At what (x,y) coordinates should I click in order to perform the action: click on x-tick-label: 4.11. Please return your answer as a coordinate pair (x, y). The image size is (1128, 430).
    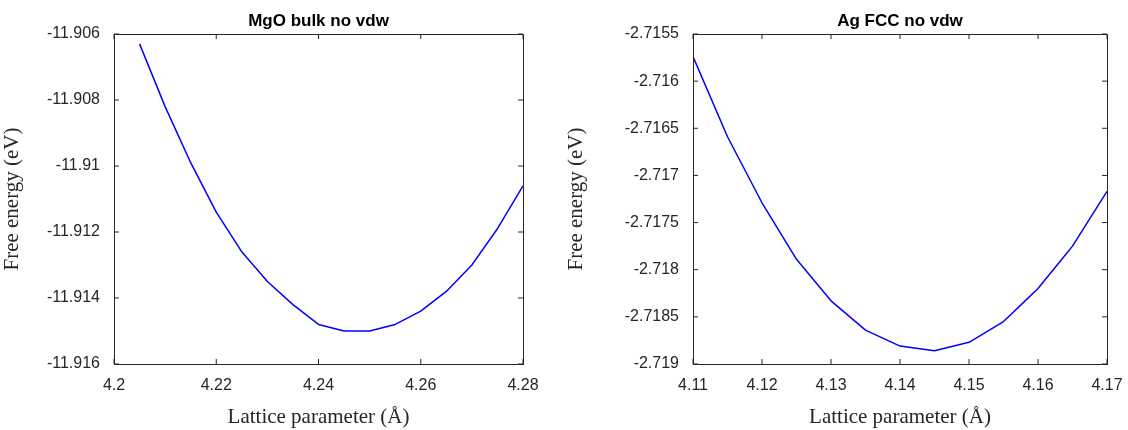
    Looking at the image, I should click on (693, 385).